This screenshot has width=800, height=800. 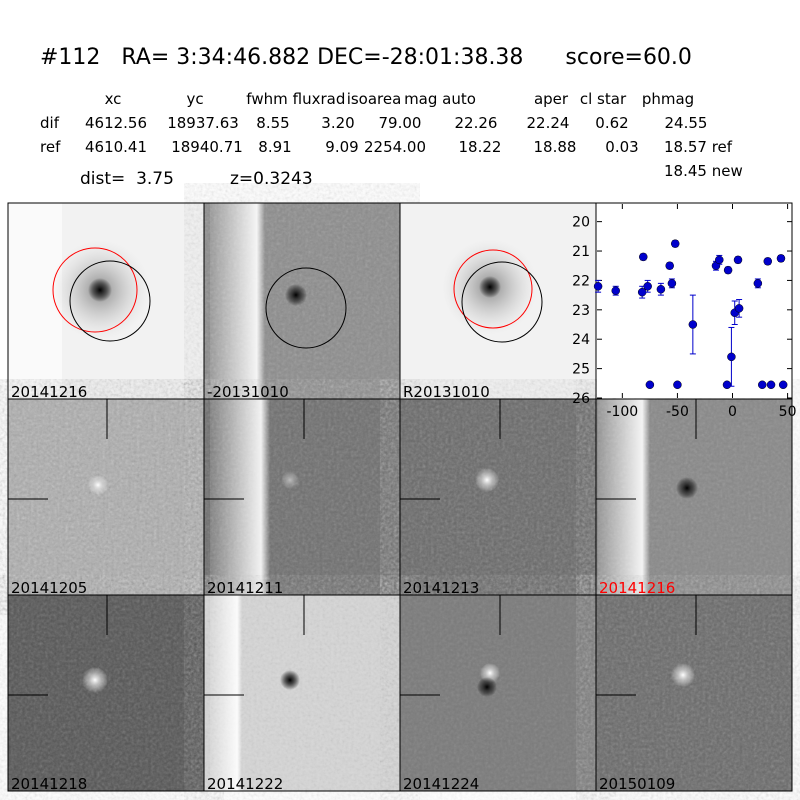 What do you see at coordinates (788, 412) in the screenshot?
I see `x-tick-label: 50` at bounding box center [788, 412].